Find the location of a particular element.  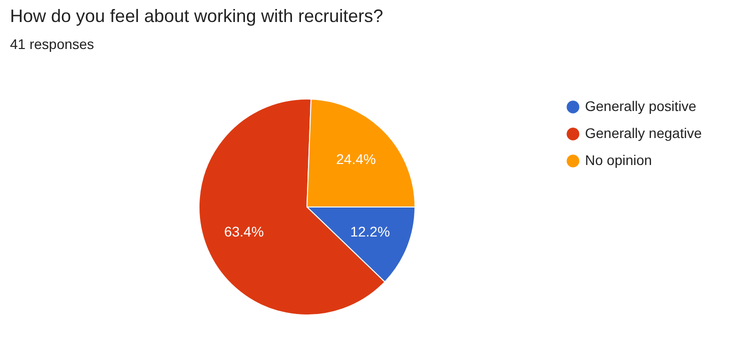

data-label: 24.4% is located at coordinates (356, 158).